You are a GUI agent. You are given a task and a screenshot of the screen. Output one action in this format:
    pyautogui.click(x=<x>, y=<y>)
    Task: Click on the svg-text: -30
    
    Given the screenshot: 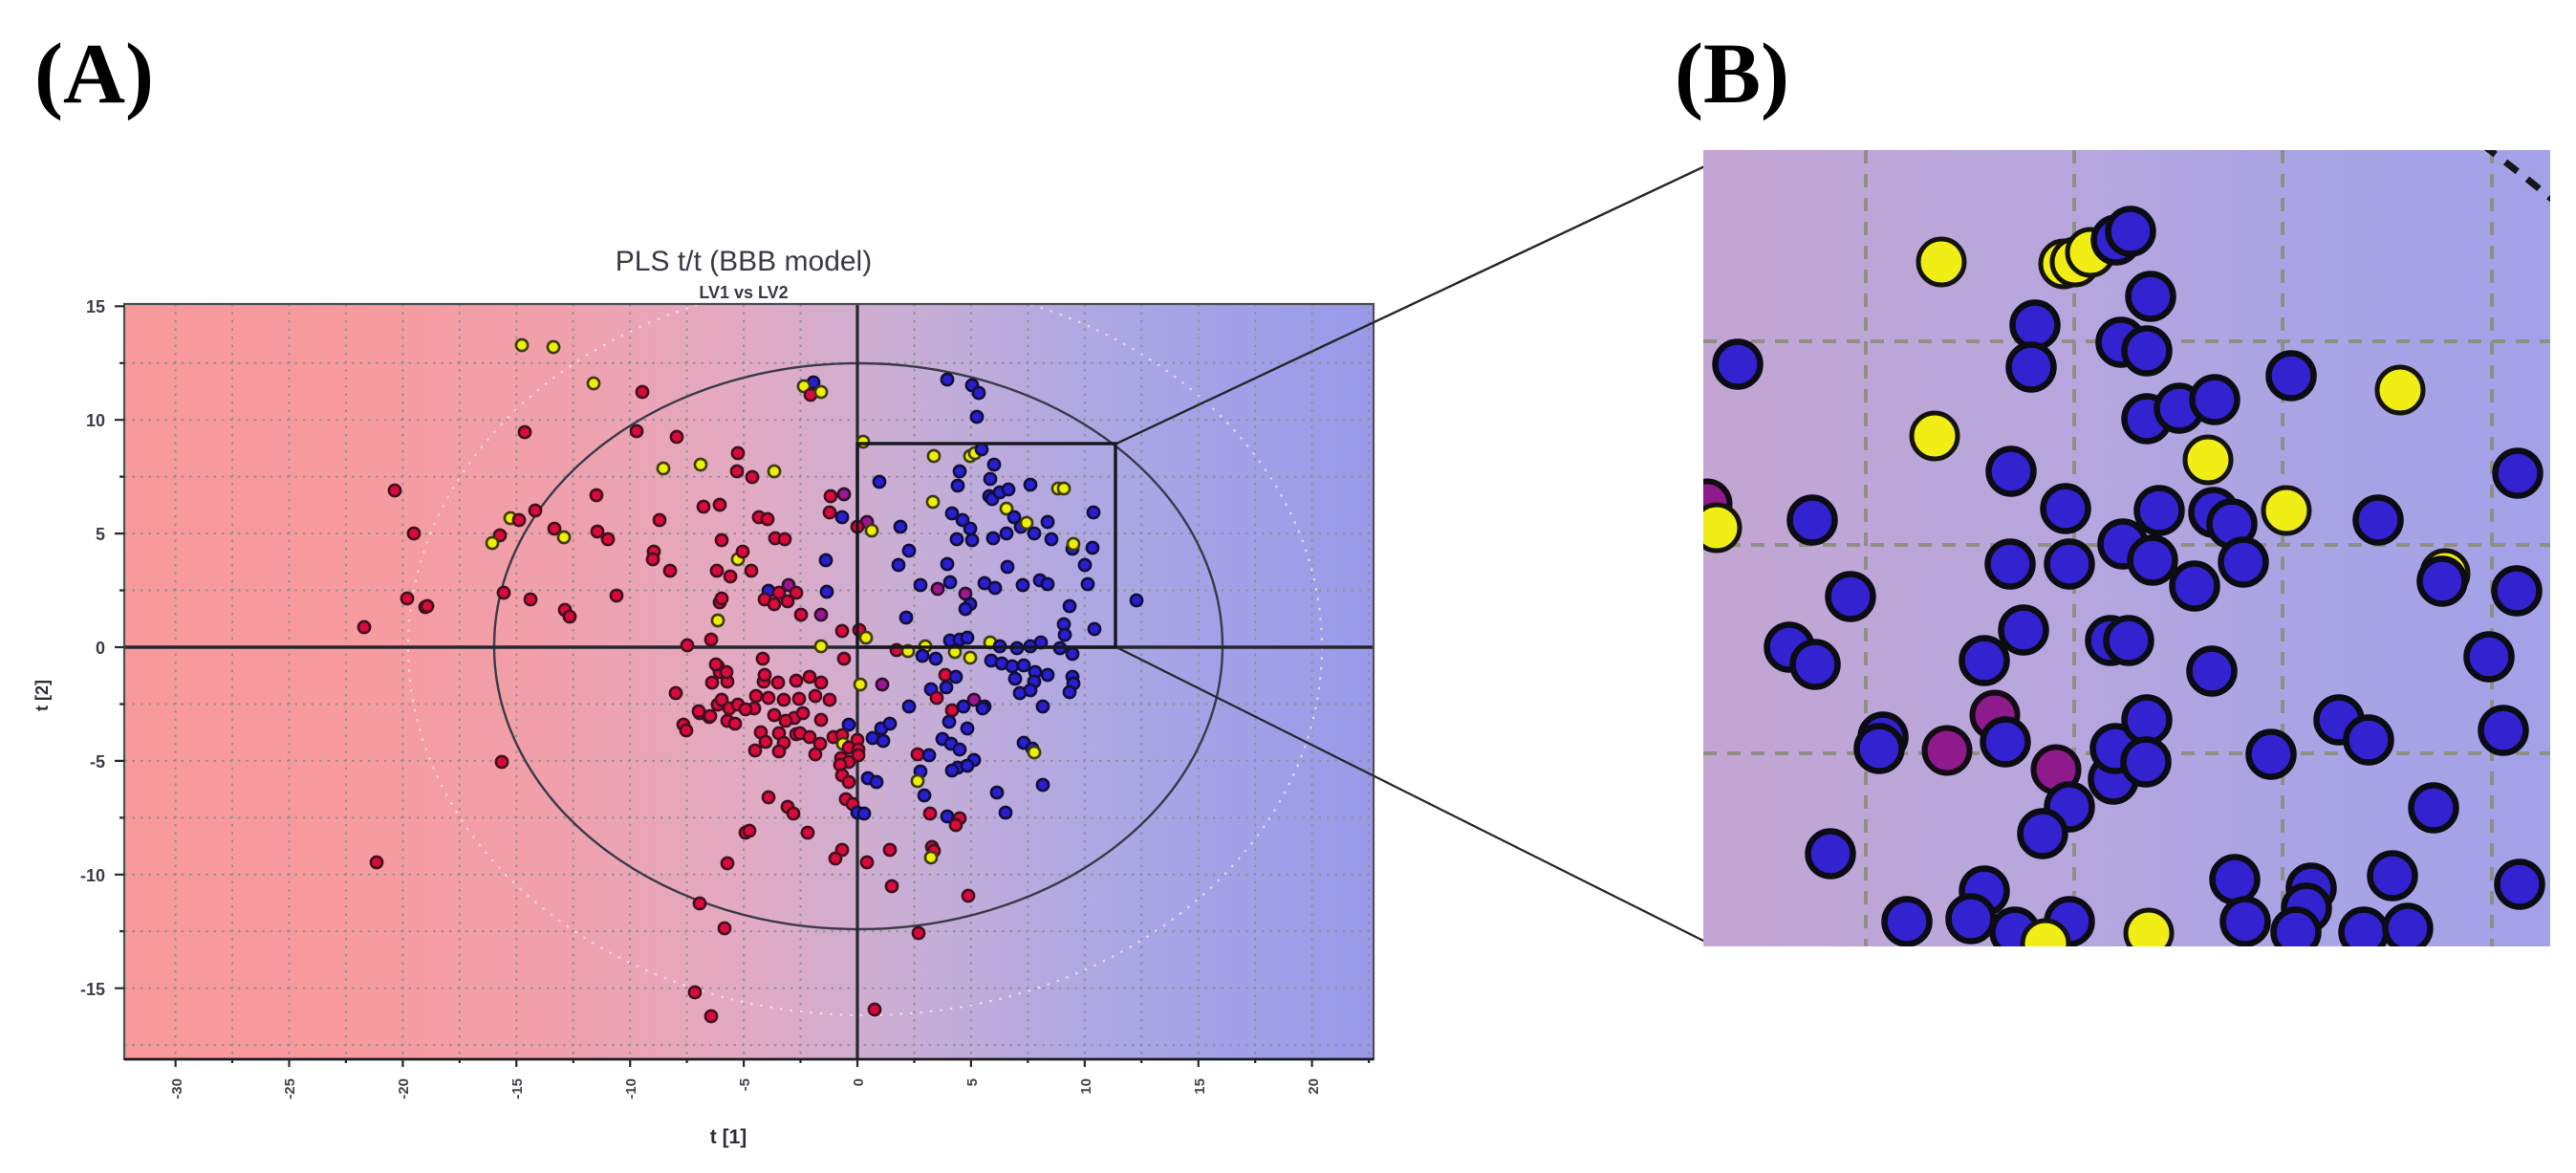 What is the action you would take?
    pyautogui.click(x=177, y=1088)
    